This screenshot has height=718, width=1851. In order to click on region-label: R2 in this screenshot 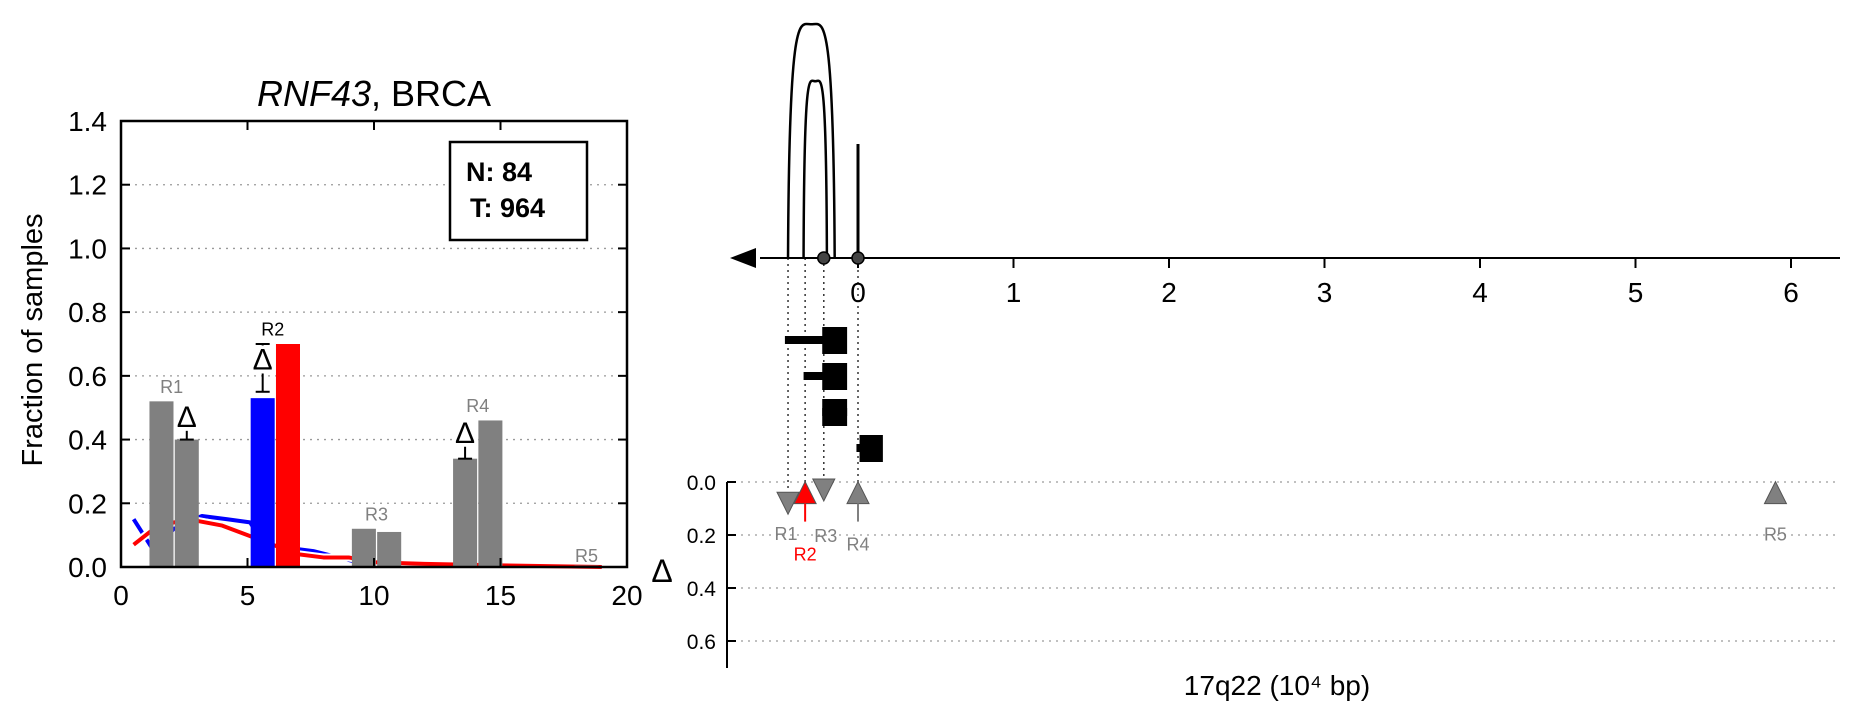, I will do `click(272, 330)`.